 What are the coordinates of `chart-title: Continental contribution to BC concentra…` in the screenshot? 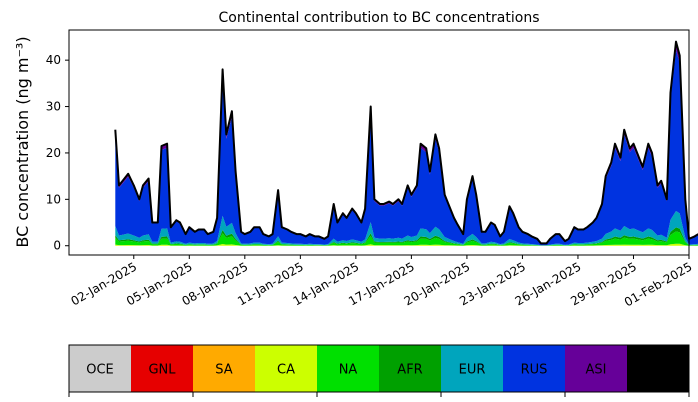 It's located at (378, 18).